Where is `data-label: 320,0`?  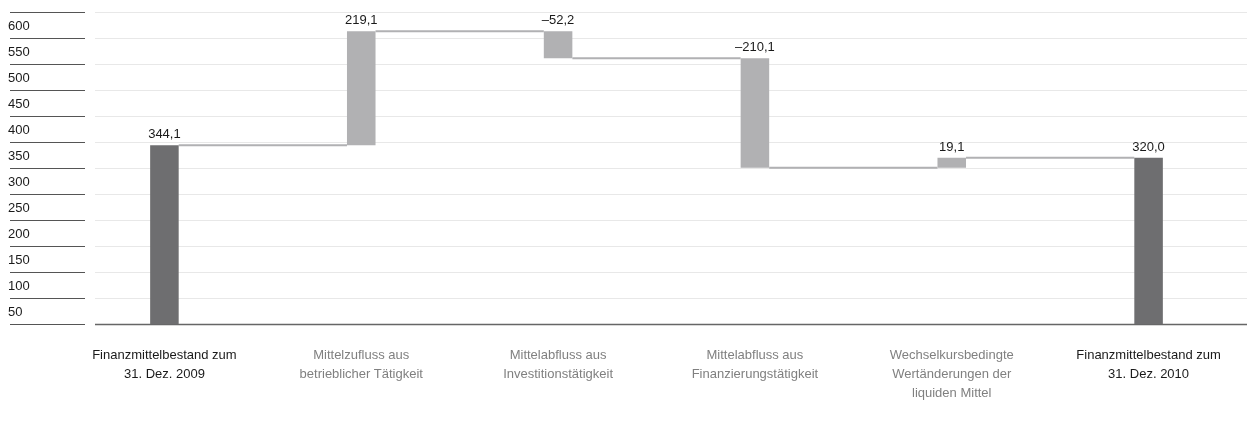
data-label: 320,0 is located at coordinates (1148, 146).